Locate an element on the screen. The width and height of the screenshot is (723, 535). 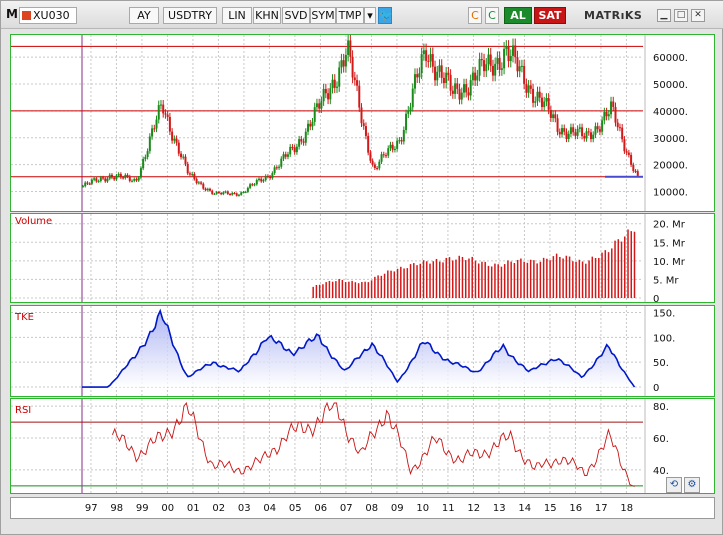
year-tick-label: 06 is located at coordinates (321, 508).